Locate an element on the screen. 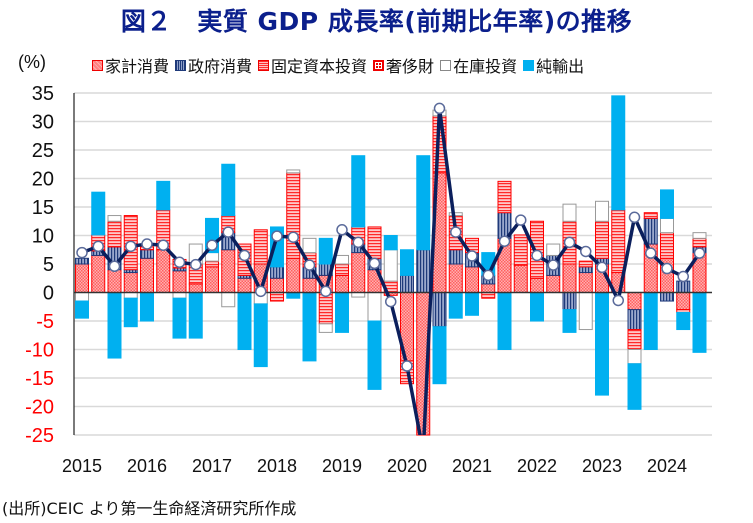 The width and height of the screenshot is (753, 523). bar-inv-2023Q1 is located at coordinates (602, 239).